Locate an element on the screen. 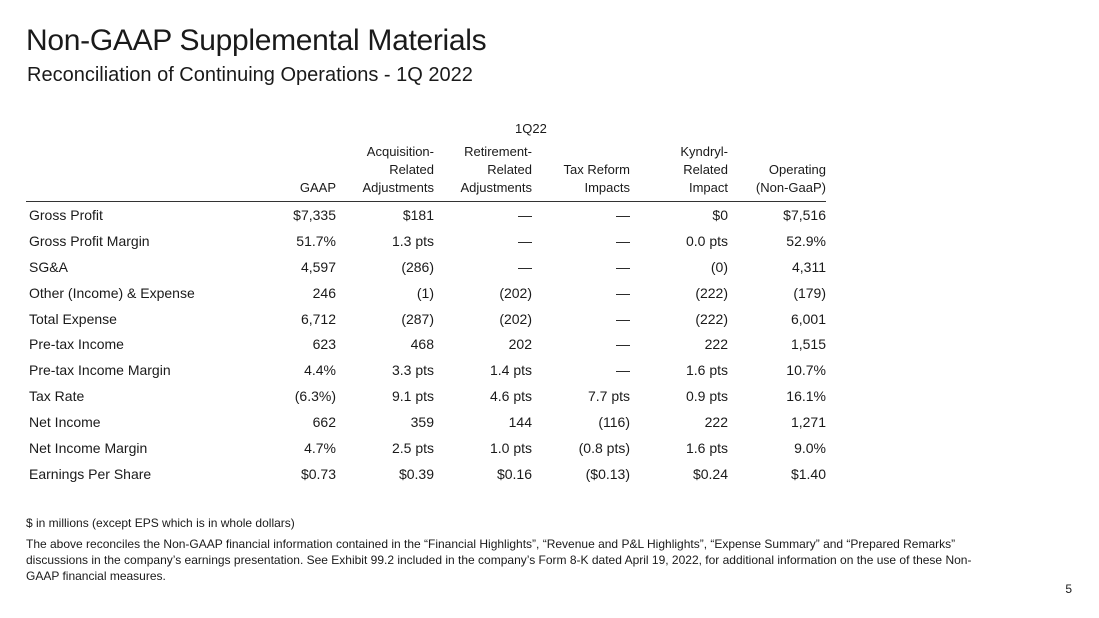 This screenshot has width=1099, height=618. row-label: Net Income is located at coordinates (65, 422).